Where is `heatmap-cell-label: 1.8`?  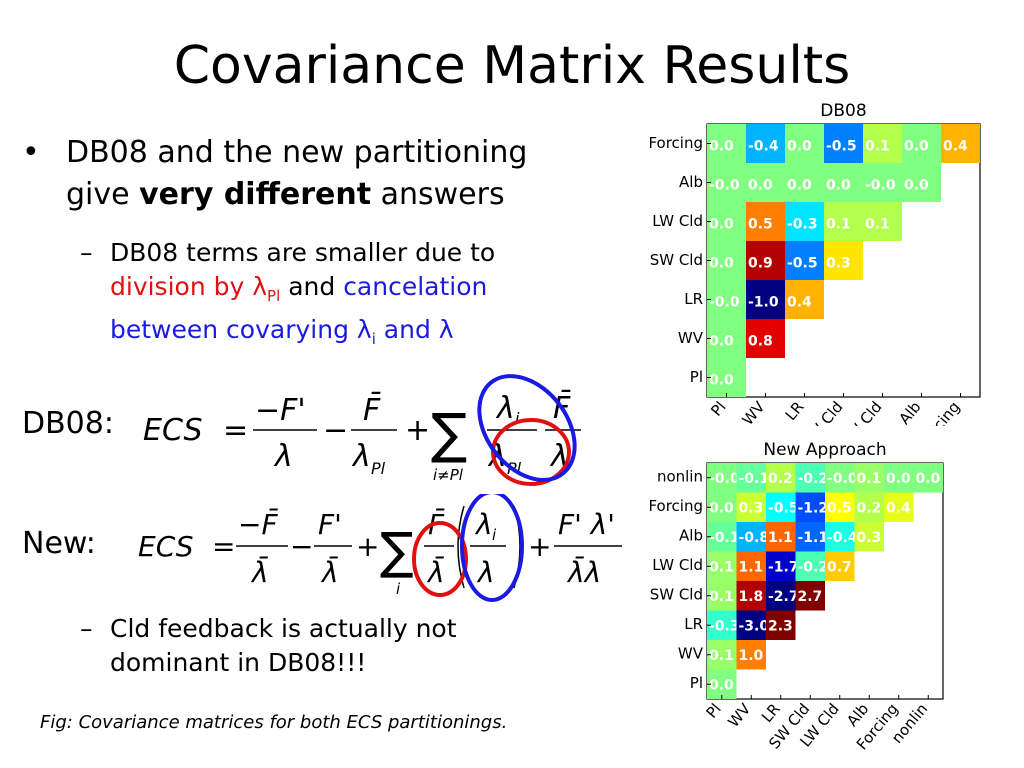
heatmap-cell-label: 1.8 is located at coordinates (751, 597).